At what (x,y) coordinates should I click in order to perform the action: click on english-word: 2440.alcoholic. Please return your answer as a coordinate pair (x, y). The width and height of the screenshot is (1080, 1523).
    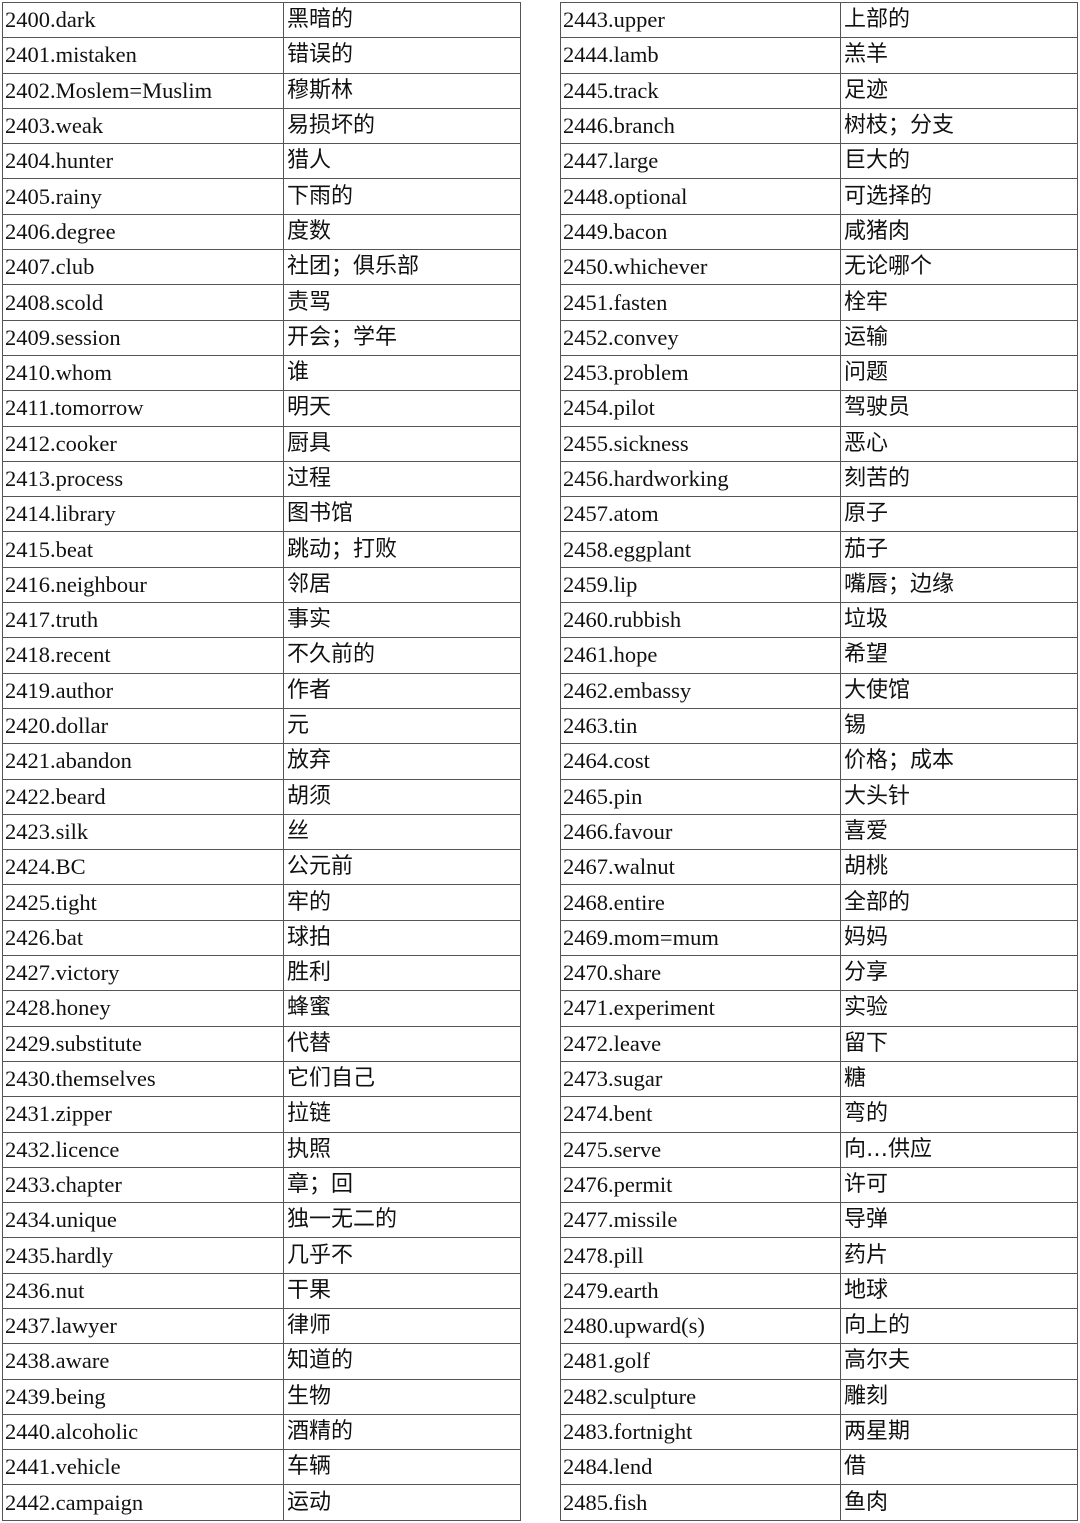
    Looking at the image, I should click on (143, 1432).